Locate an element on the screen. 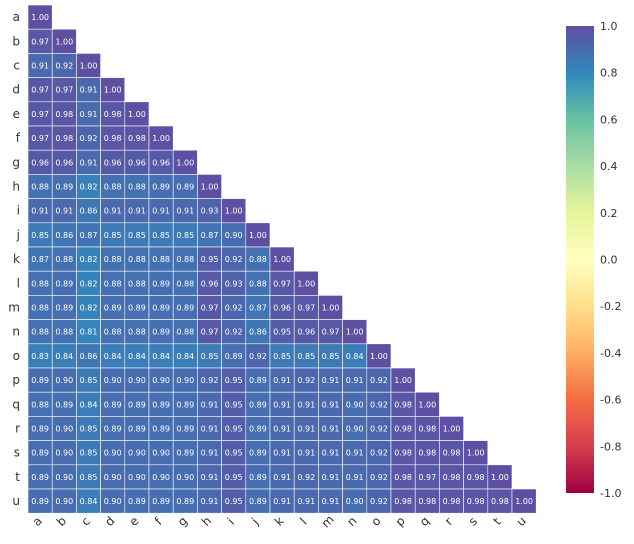  colorbar-tick-label: -0.6 is located at coordinates (610, 400).